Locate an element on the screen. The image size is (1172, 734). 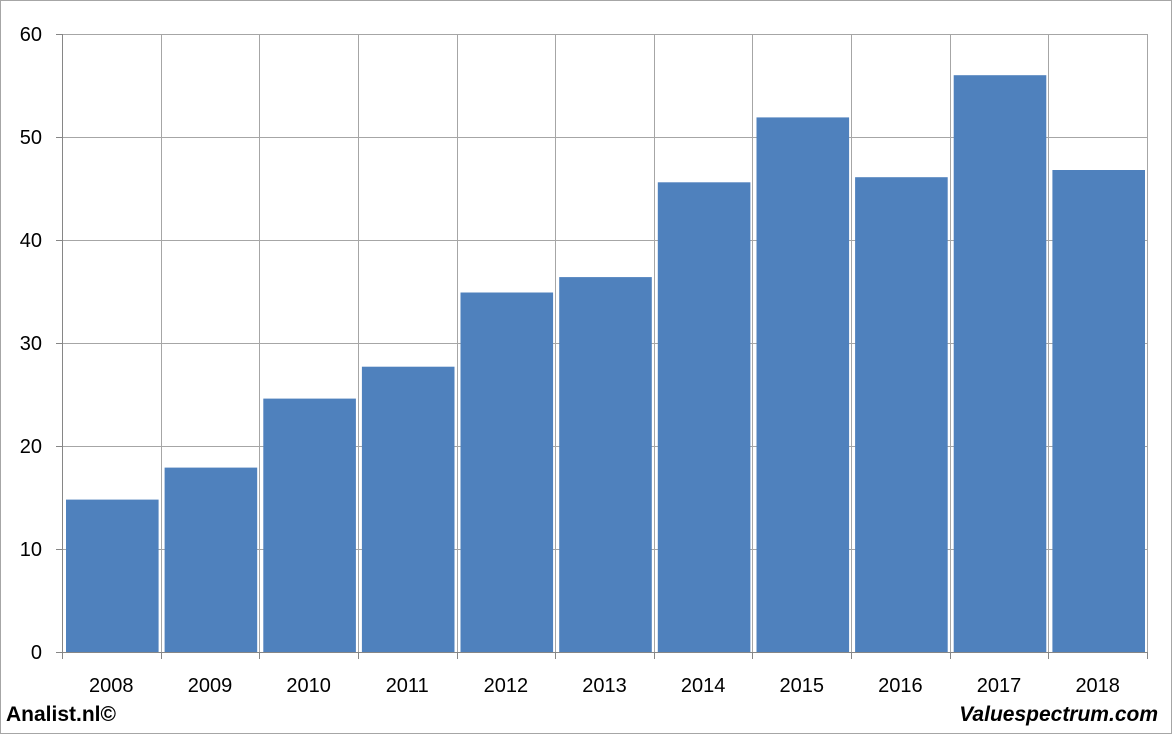
x-tick-label-2012: 2012 is located at coordinates (506, 686).